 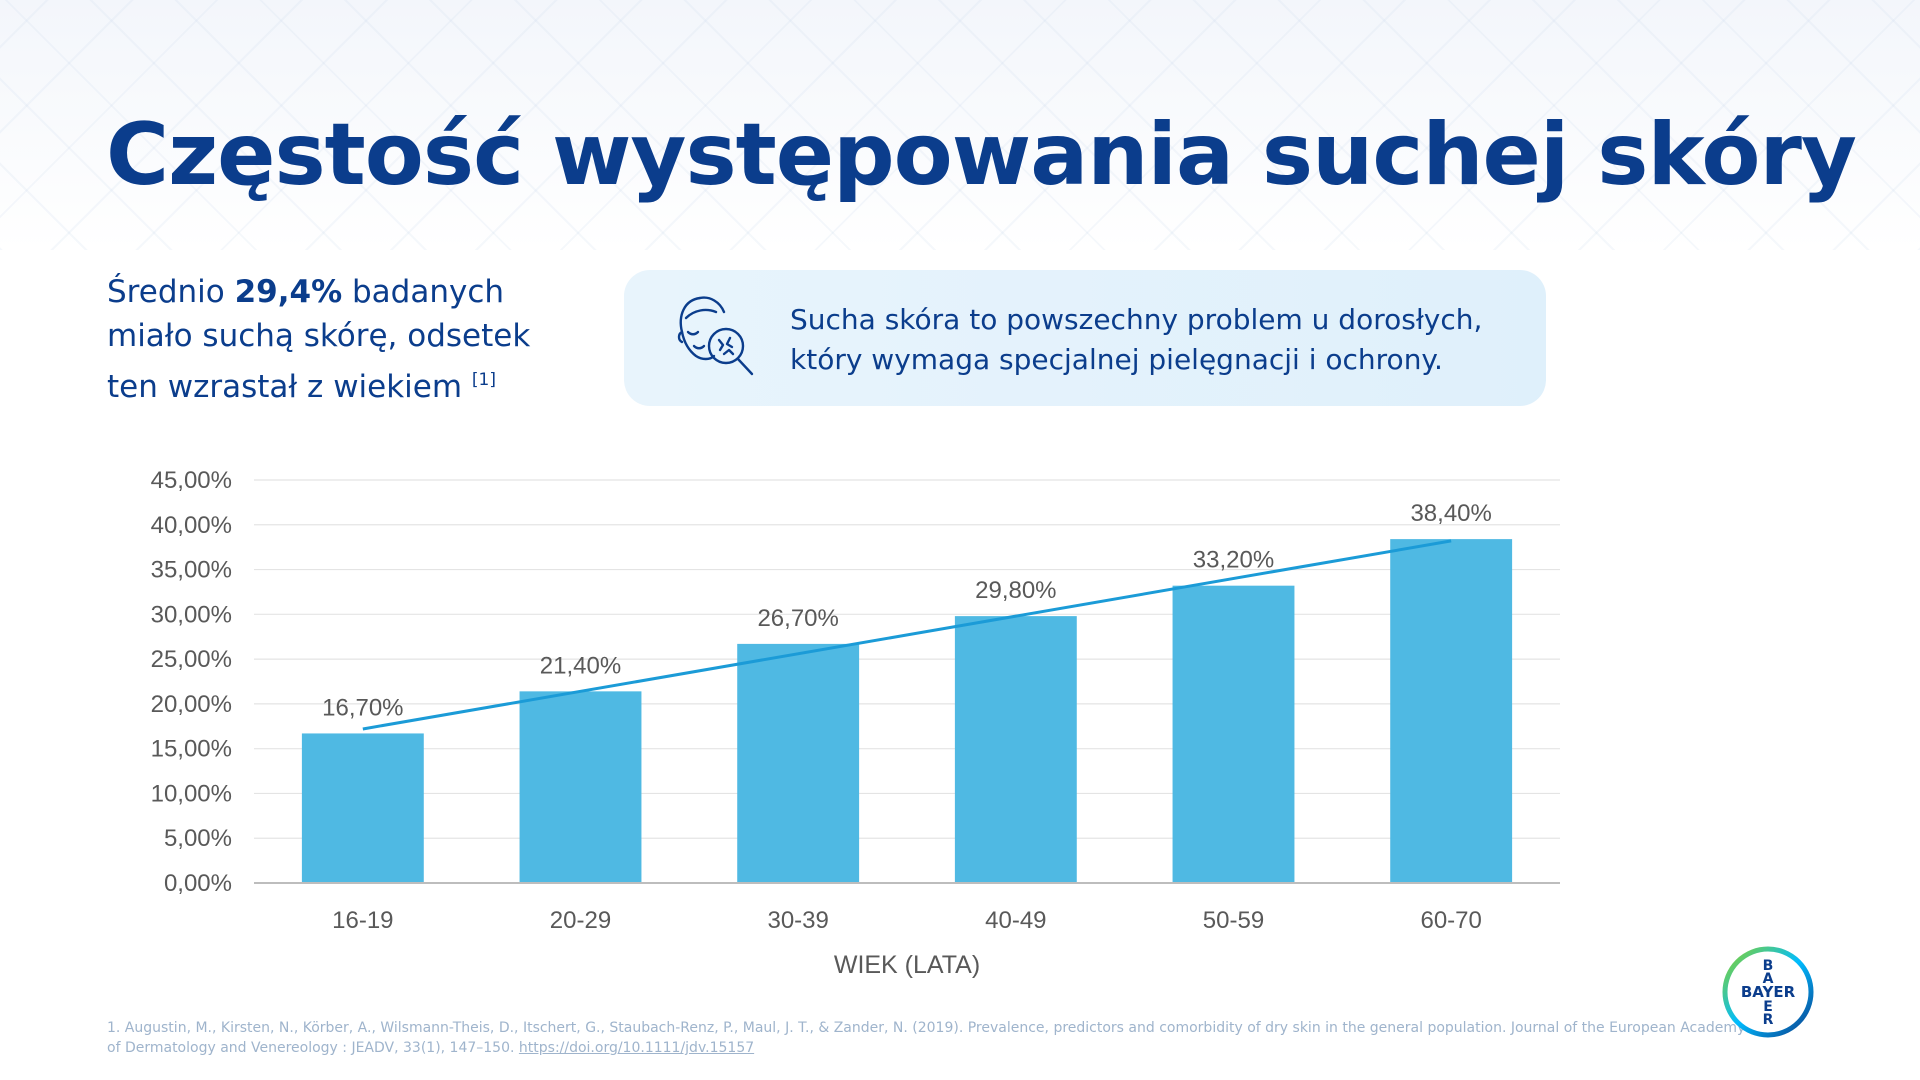 I want to click on y-tick-label: 20,00%, so click(x=191, y=704).